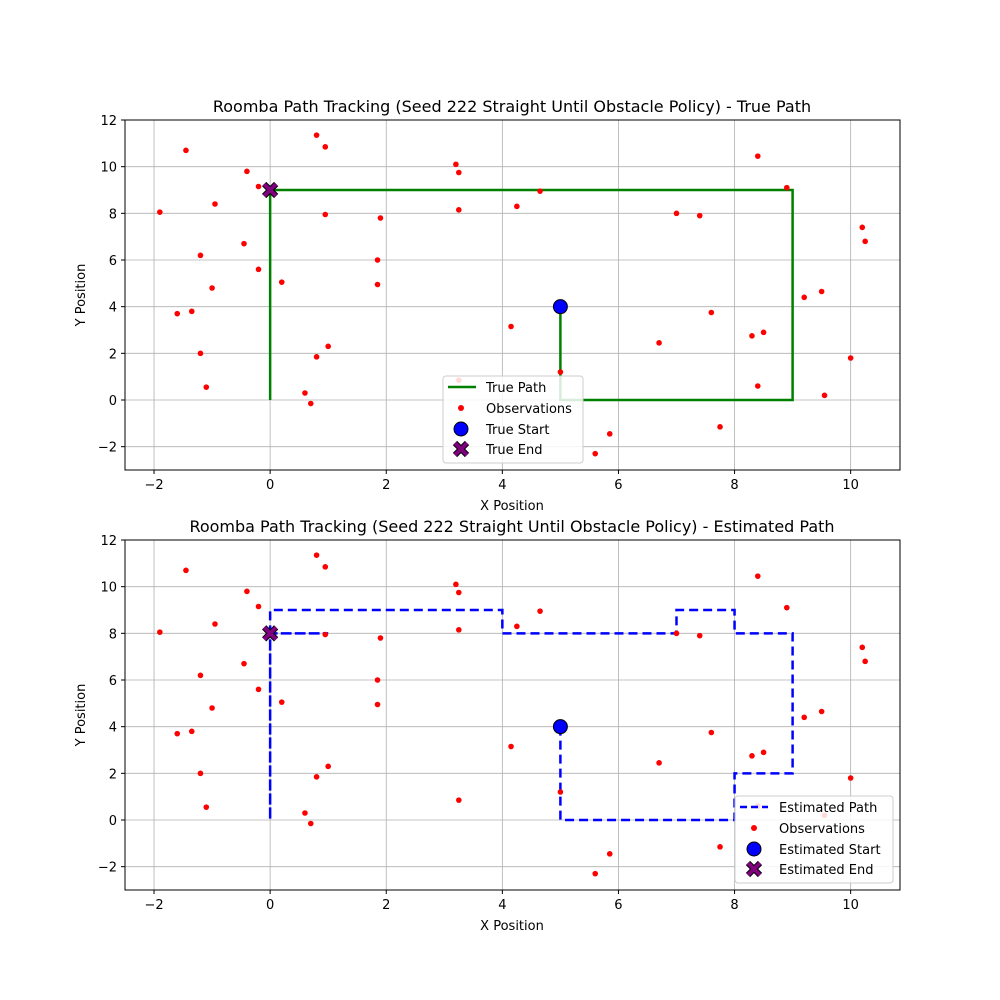  What do you see at coordinates (515, 388) in the screenshot?
I see `legend-path-label: True Path` at bounding box center [515, 388].